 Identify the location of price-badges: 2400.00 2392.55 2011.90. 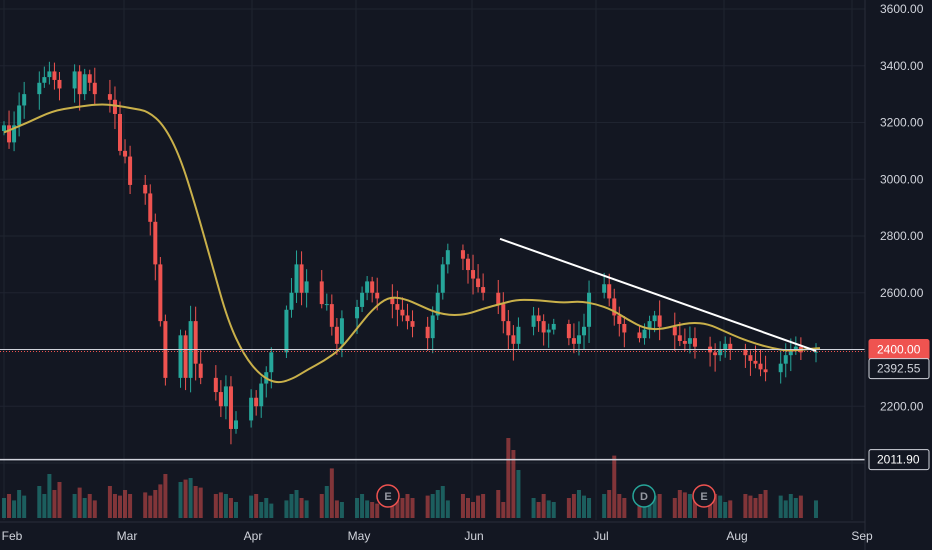
(899, 405).